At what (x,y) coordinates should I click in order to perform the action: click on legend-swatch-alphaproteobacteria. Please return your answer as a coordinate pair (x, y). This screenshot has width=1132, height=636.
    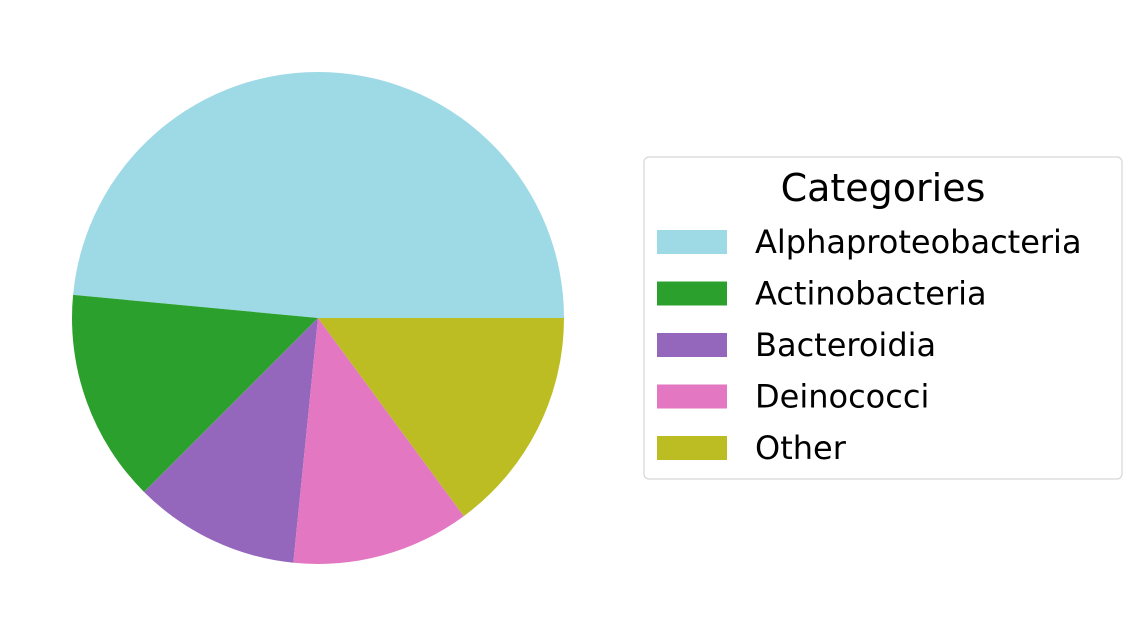
    Looking at the image, I should click on (692, 242).